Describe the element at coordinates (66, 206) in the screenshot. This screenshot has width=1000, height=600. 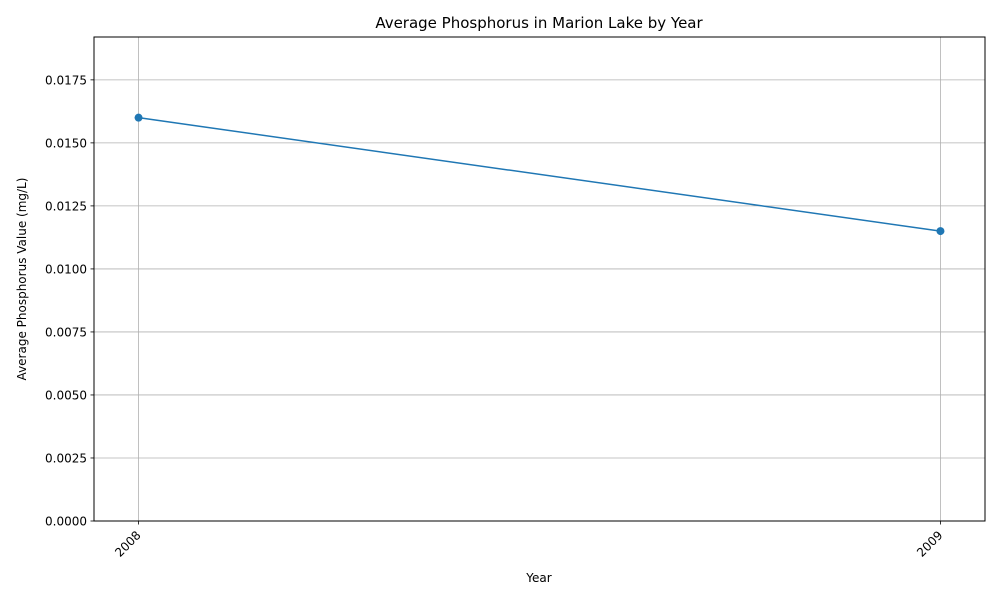
I see `y-tick-label: 0.0125` at that location.